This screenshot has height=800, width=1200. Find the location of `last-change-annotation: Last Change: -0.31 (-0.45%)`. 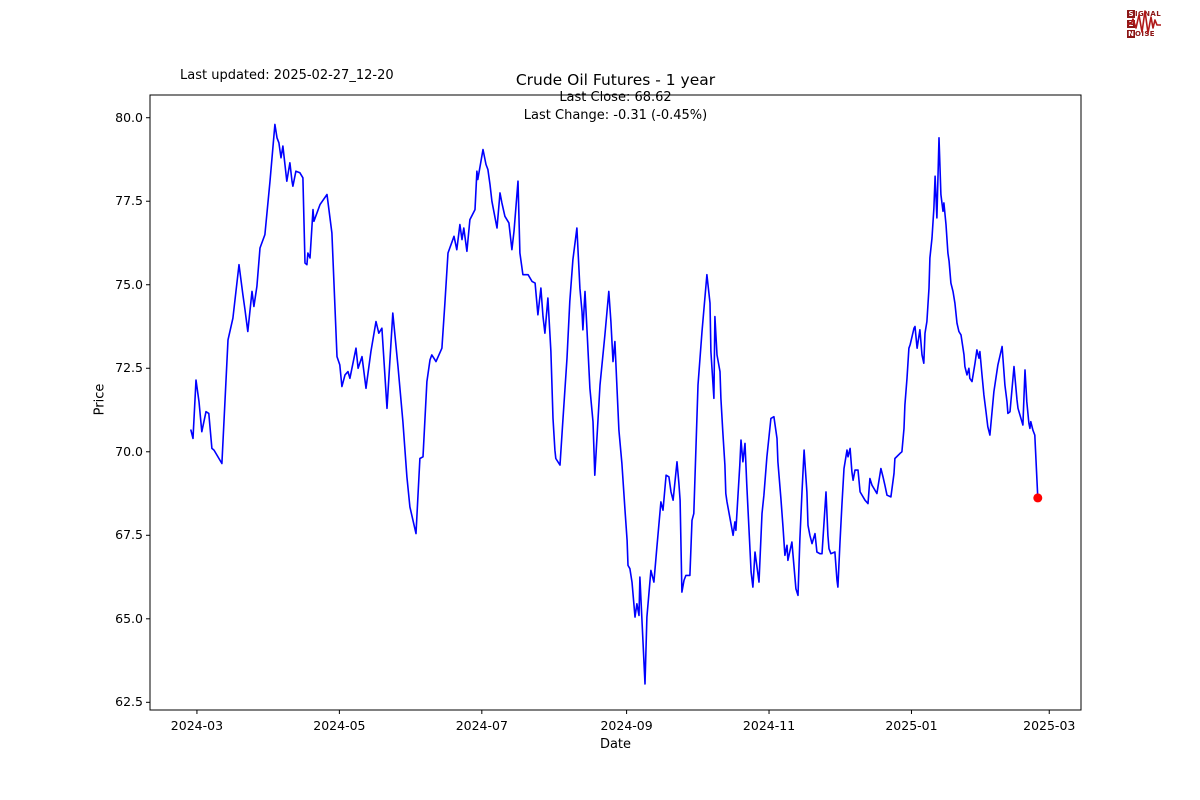

last-change-annotation: Last Change: -0.31 (-0.45%) is located at coordinates (615, 115).